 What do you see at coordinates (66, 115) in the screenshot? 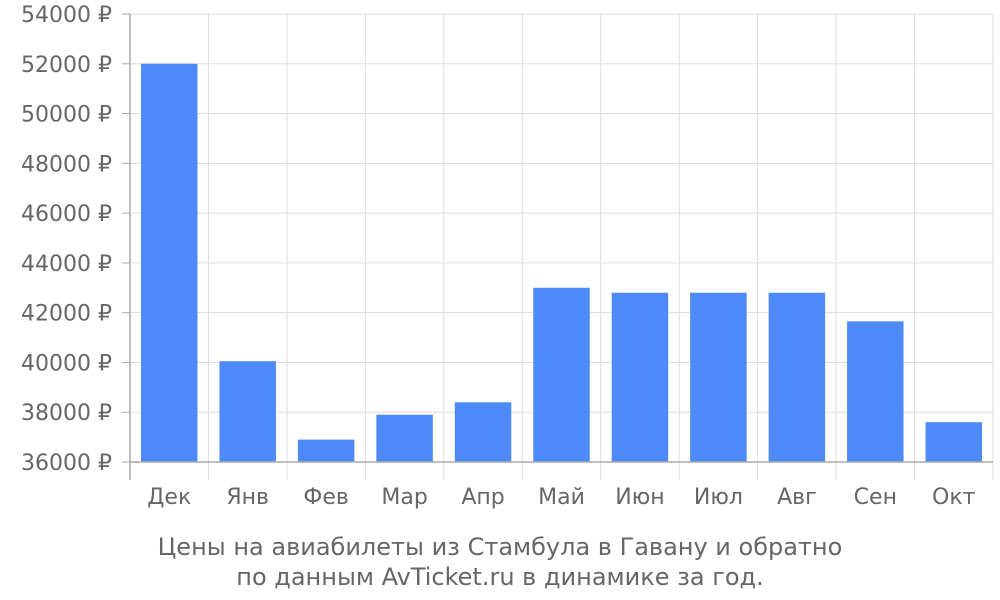
I see `y-tick-label: 50000 ₽` at bounding box center [66, 115].